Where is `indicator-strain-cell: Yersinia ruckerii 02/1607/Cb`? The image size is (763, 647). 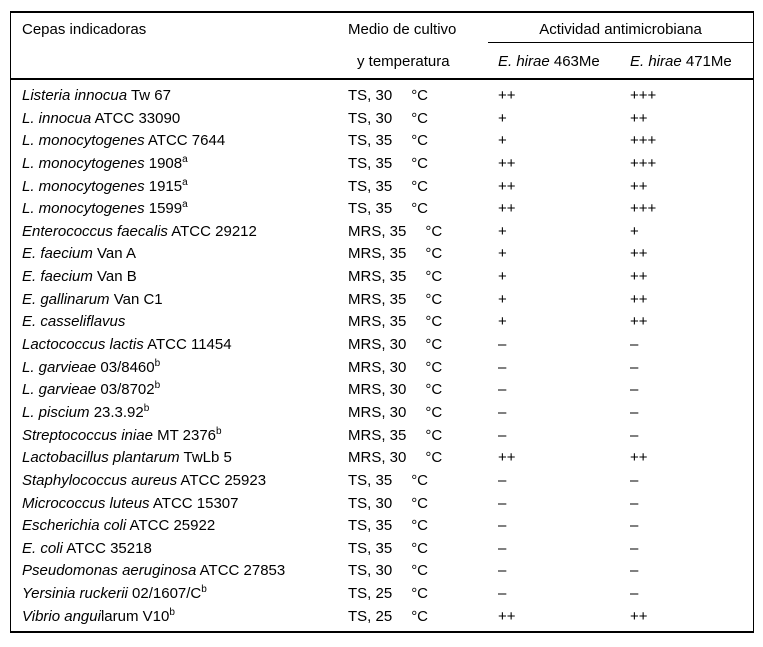
indicator-strain-cell: Yersinia ruckerii 02/1607/Cb is located at coordinates (185, 594).